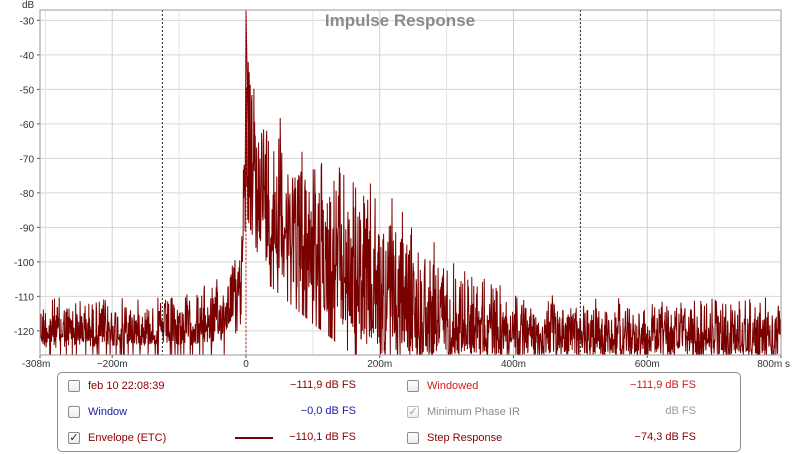 The width and height of the screenshot is (800, 454). Describe the element at coordinates (74, 412) in the screenshot. I see `window-checkbox` at that location.